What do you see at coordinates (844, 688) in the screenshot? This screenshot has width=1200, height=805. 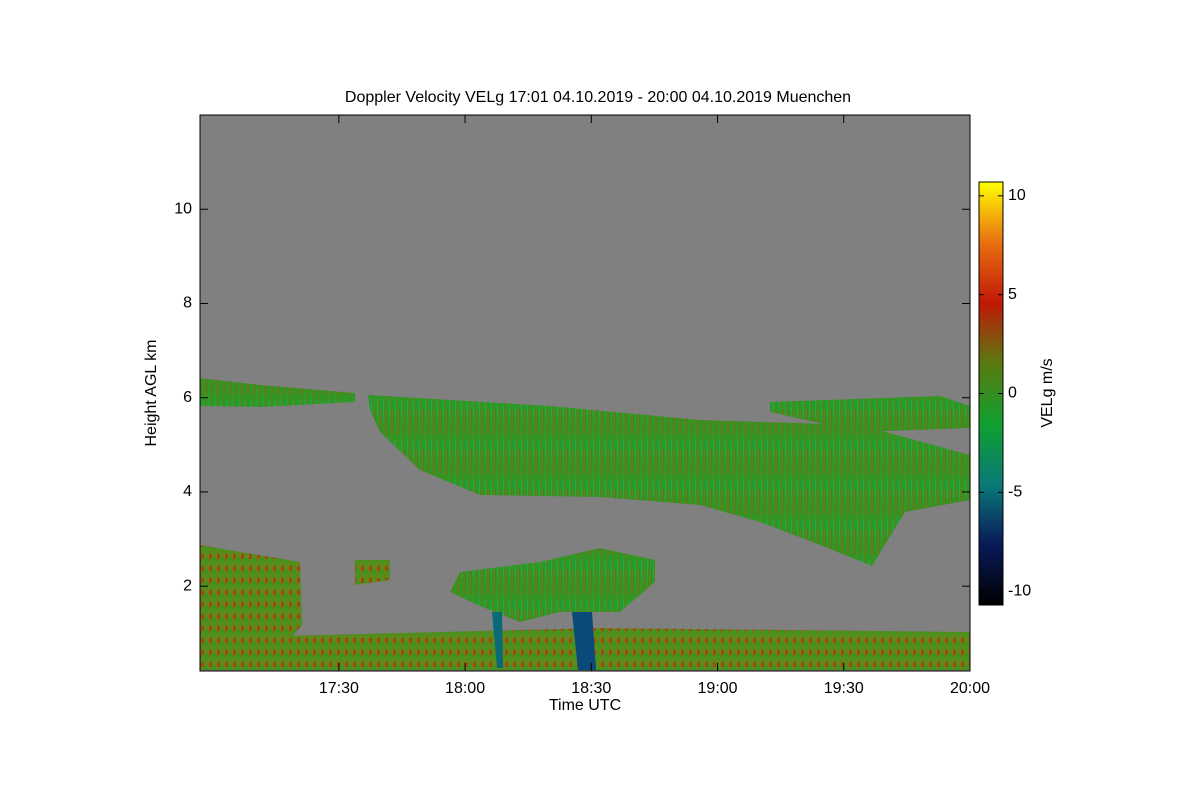 I see `x-tick-label: 19:30` at bounding box center [844, 688].